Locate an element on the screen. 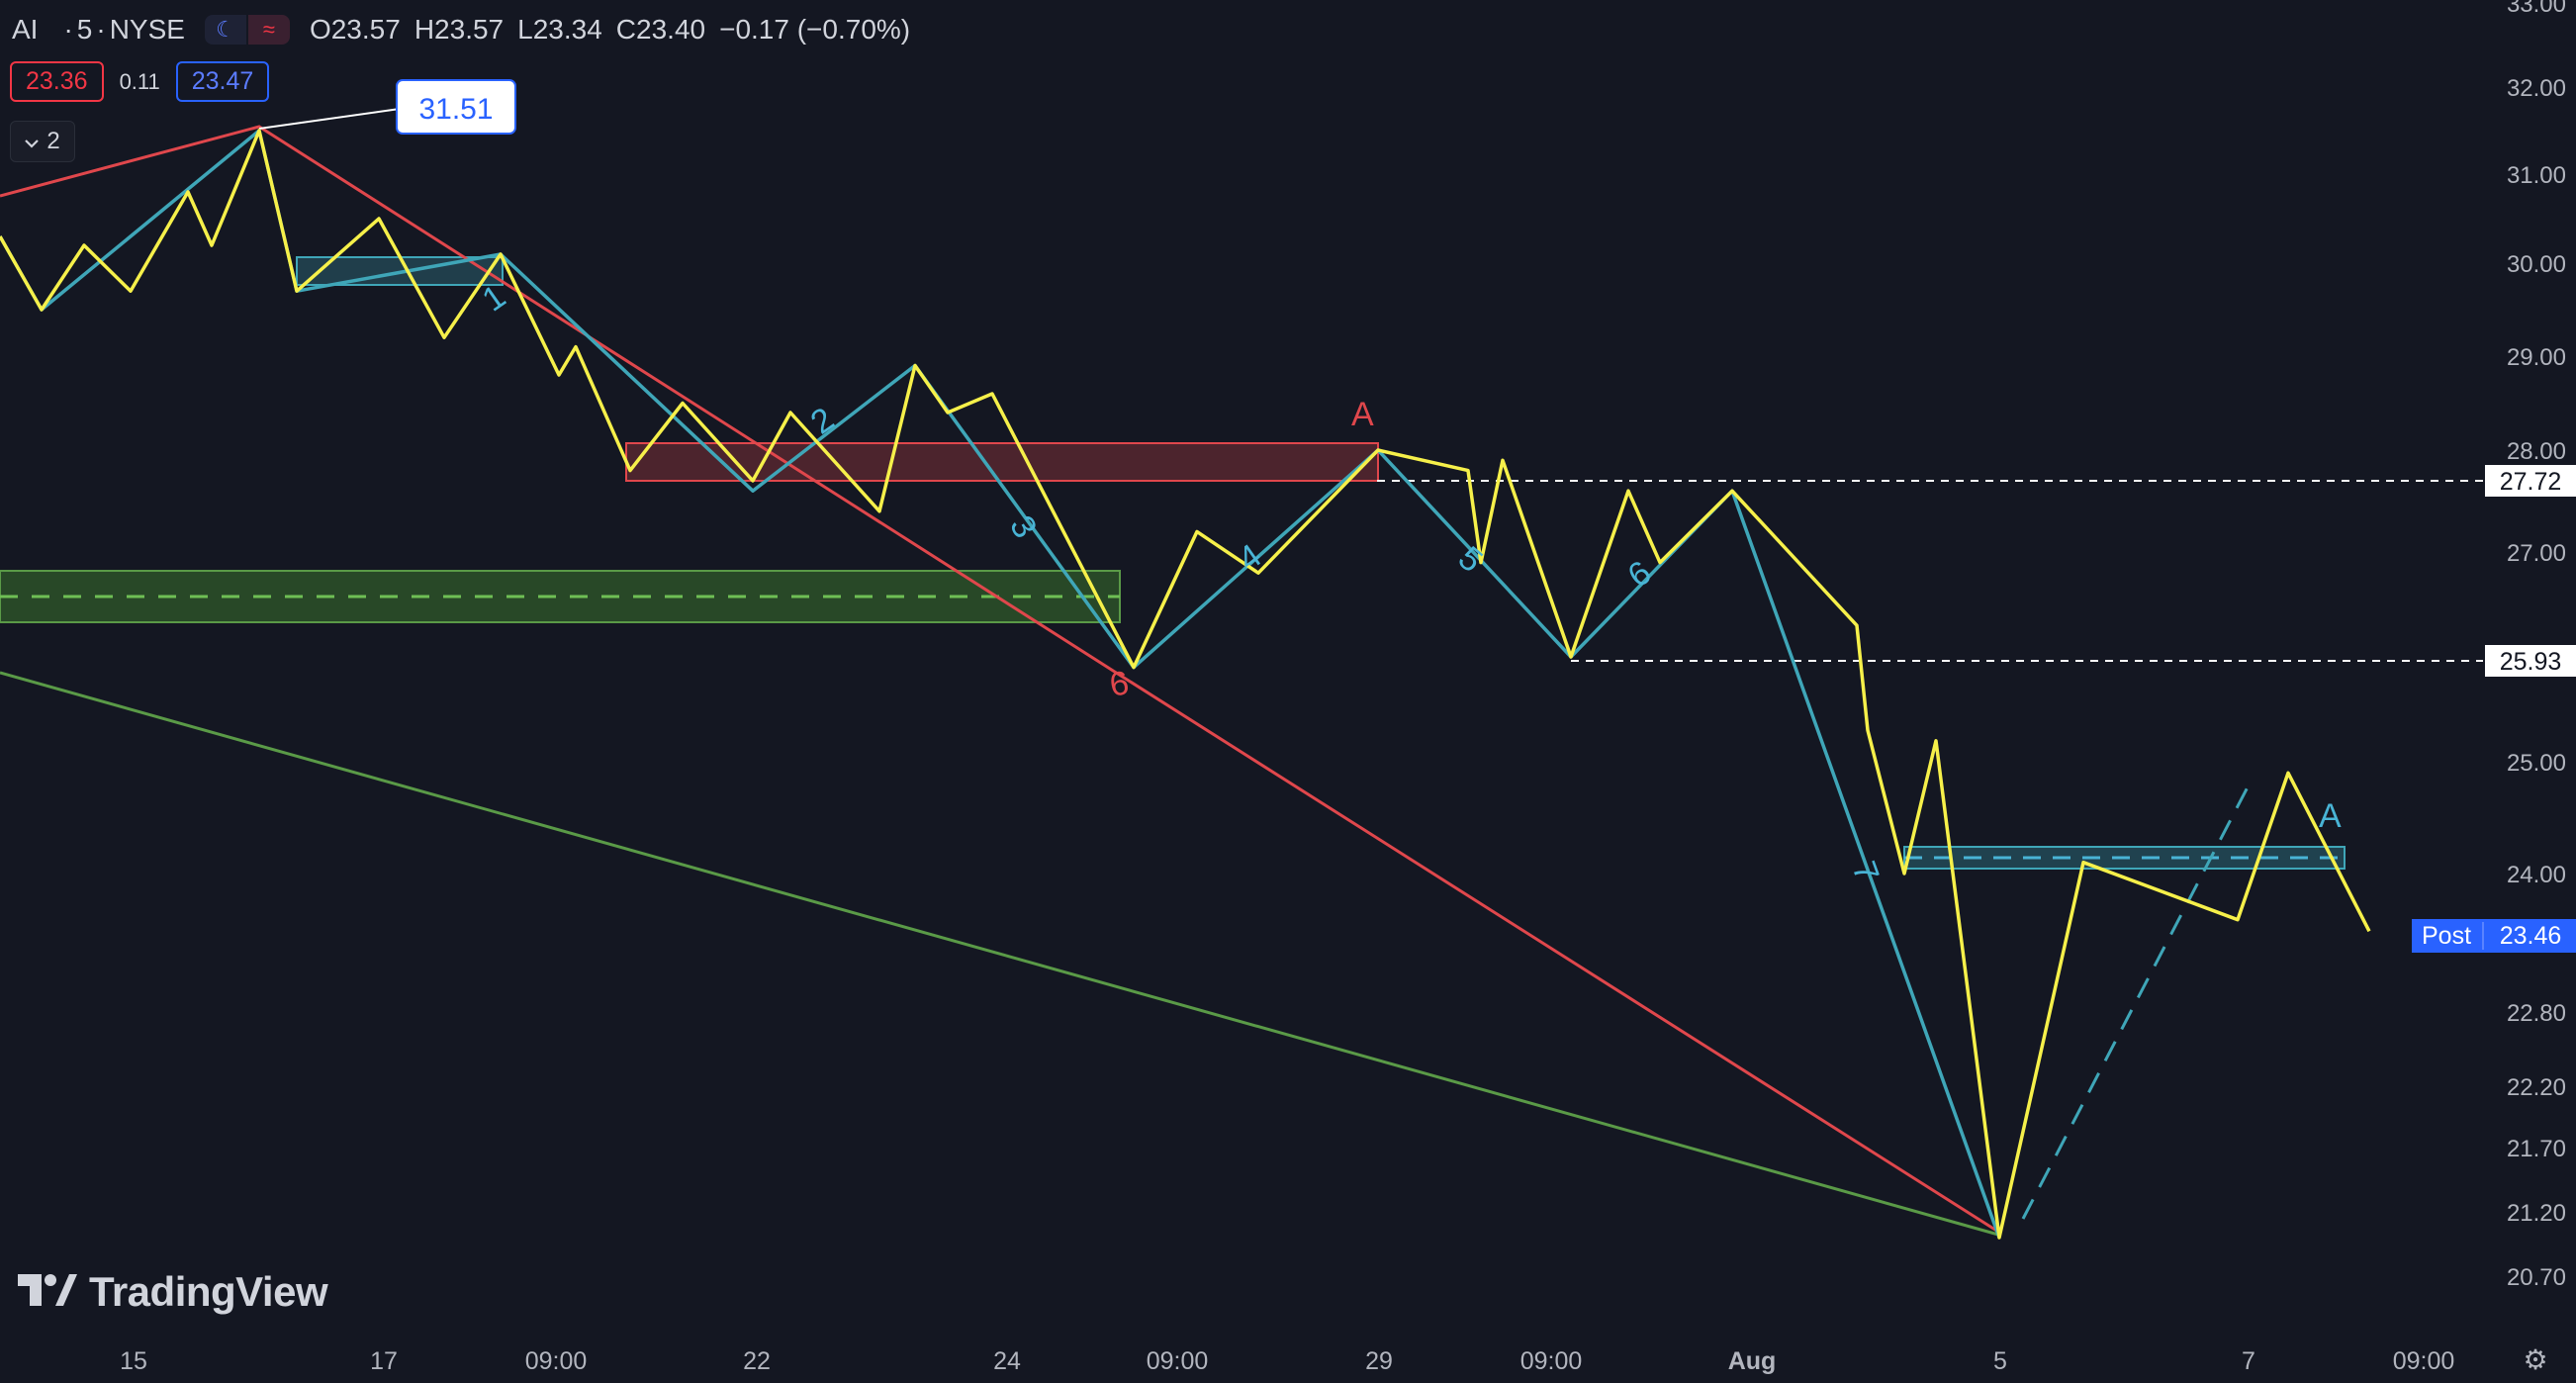 The width and height of the screenshot is (2576, 1383). cyan-projection-line is located at coordinates (2137, 1001).